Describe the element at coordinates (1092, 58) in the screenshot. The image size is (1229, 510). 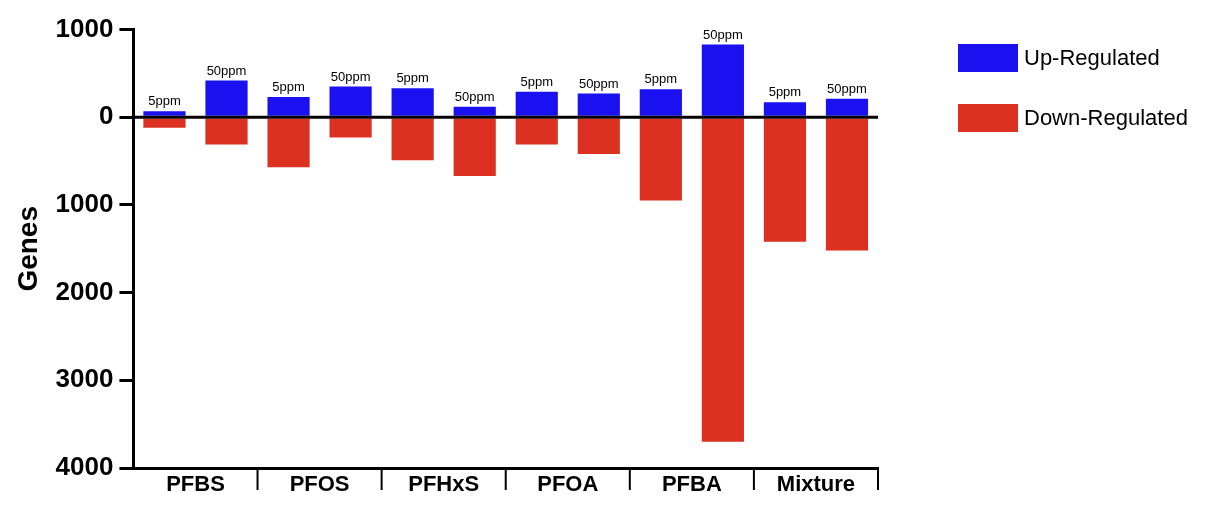
I see `legend-label: Up-Regulated` at that location.